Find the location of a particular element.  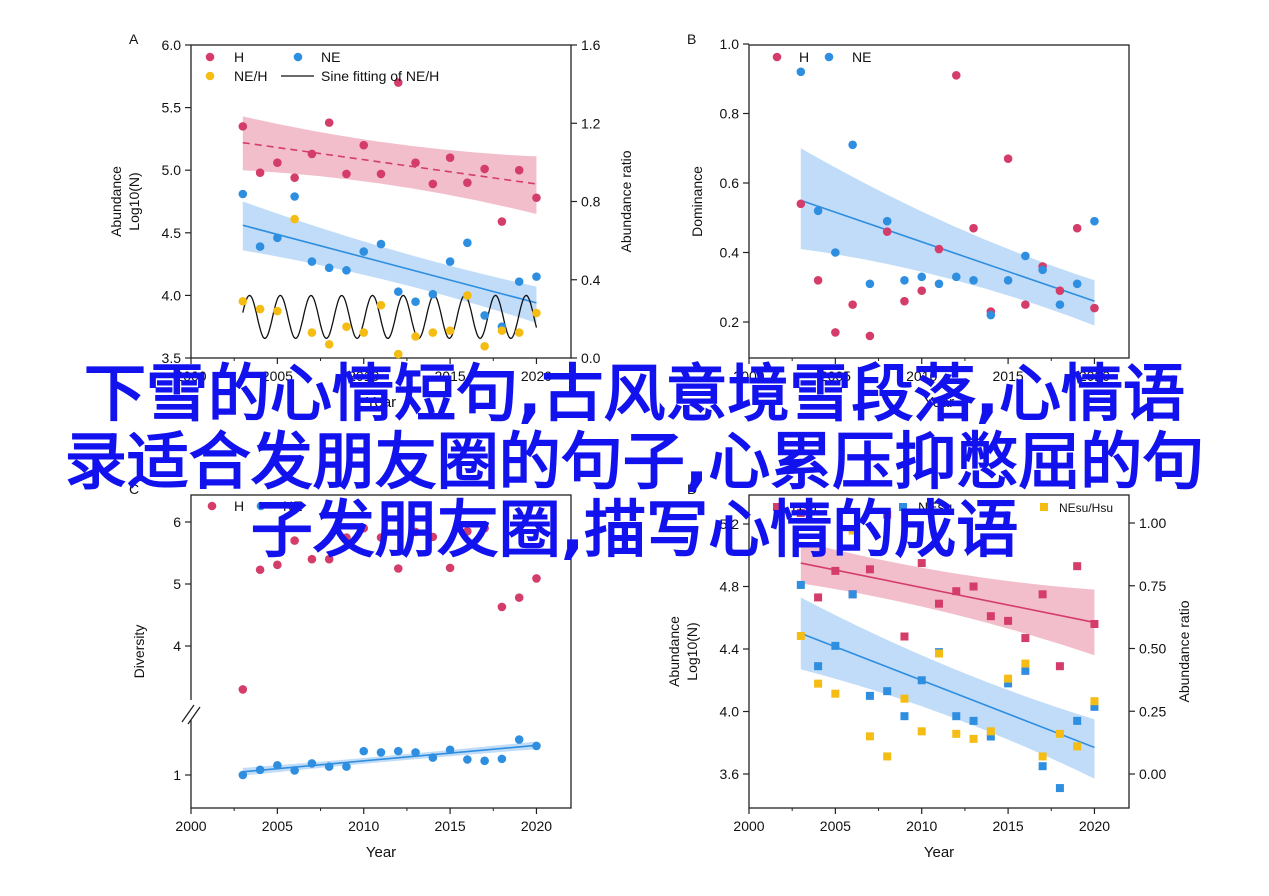

panel-label: D is located at coordinates (692, 489).